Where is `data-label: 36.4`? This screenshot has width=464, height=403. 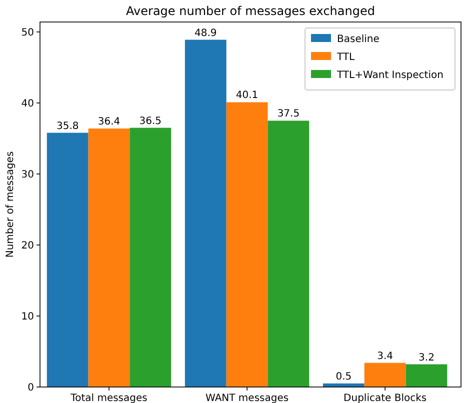 data-label: 36.4 is located at coordinates (109, 122).